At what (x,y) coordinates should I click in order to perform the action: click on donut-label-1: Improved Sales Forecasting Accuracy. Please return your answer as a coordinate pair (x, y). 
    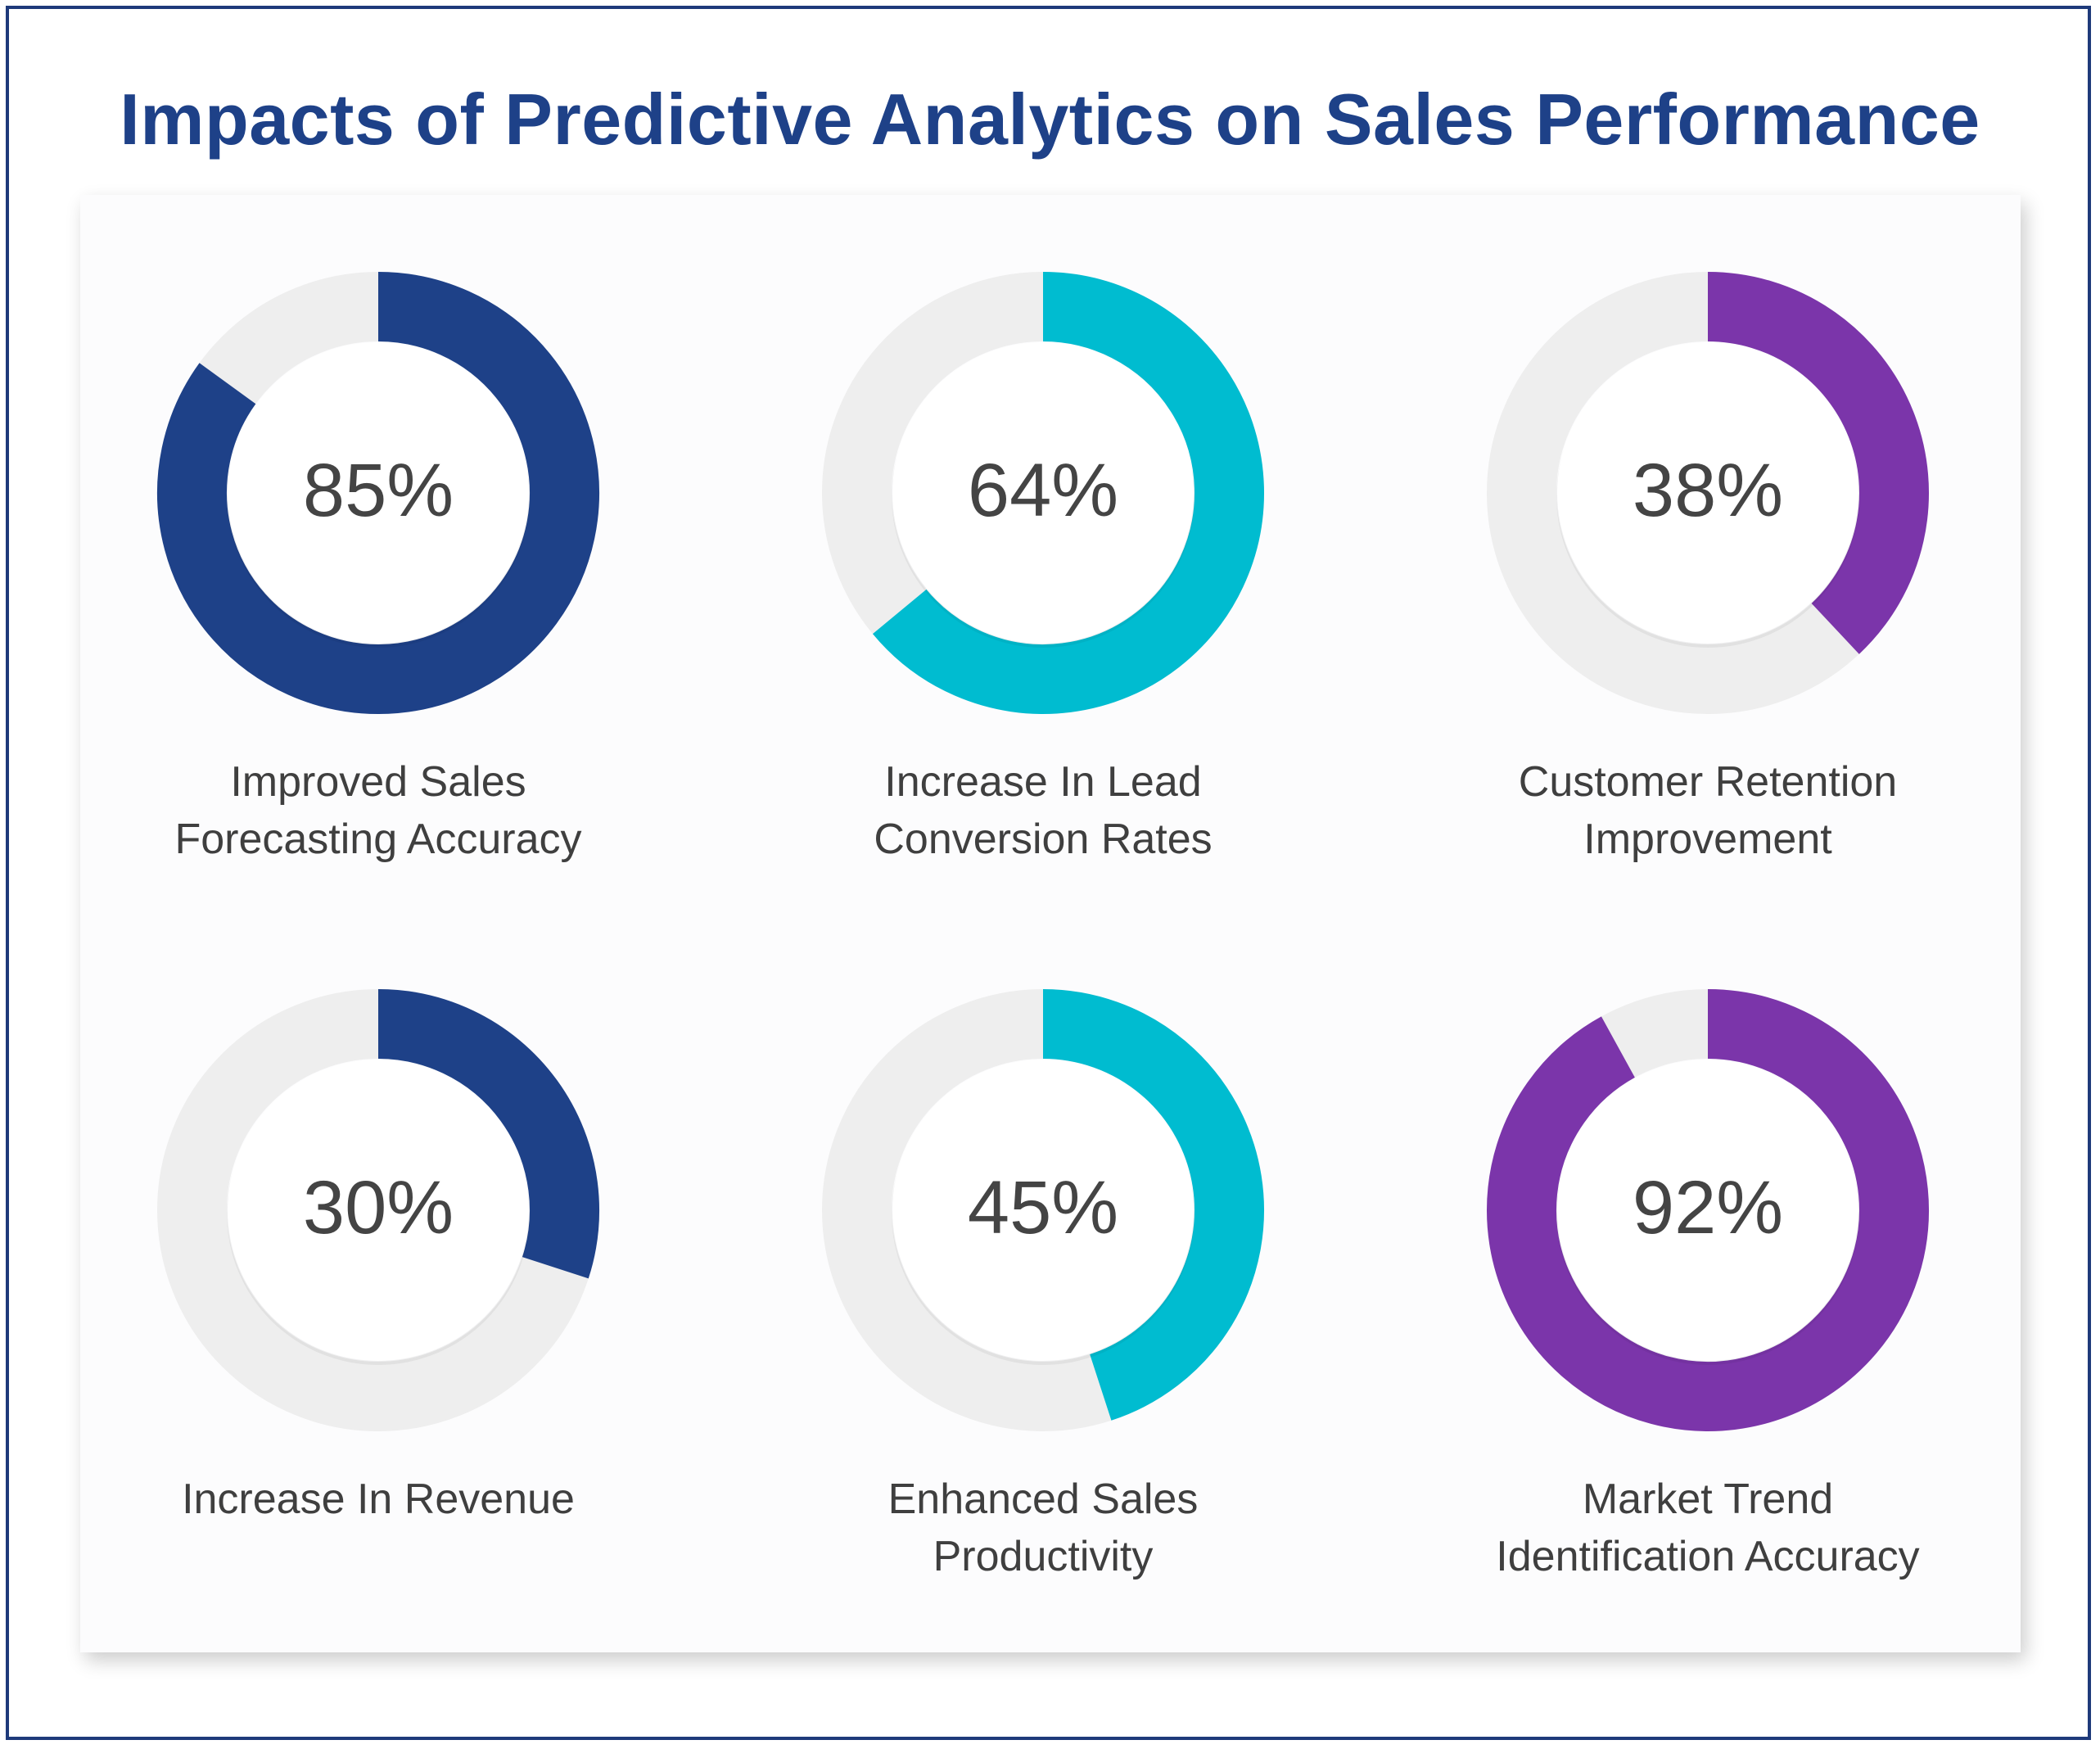
    Looking at the image, I should click on (378, 810).